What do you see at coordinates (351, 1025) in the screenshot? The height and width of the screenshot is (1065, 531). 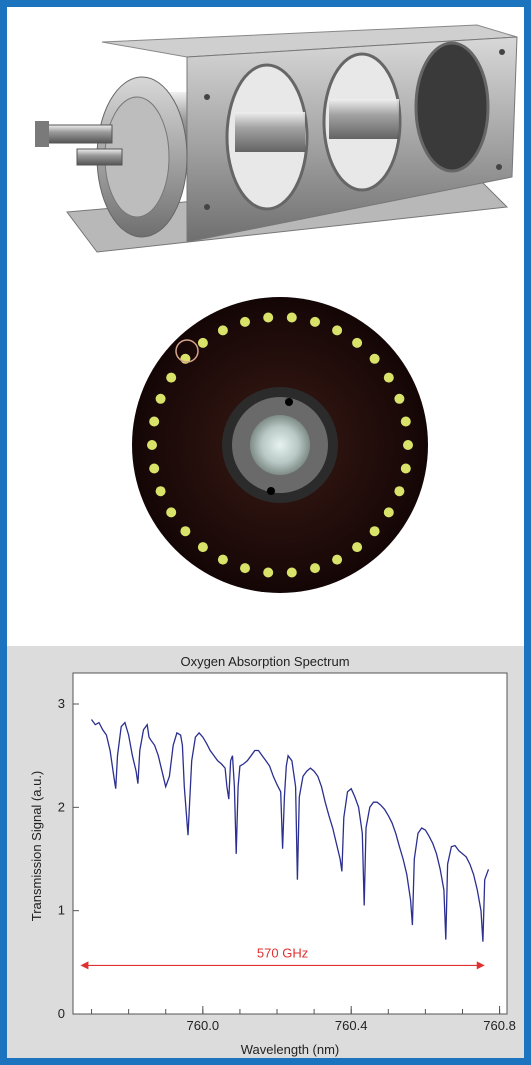 I see `x-tick-label: 760.4` at bounding box center [351, 1025].